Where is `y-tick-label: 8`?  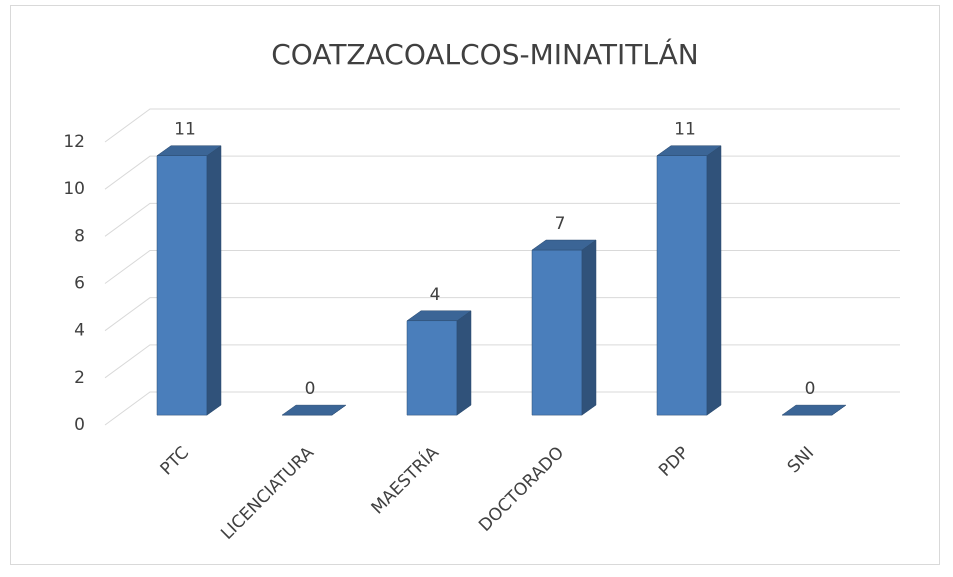 y-tick-label: 8 is located at coordinates (79, 236).